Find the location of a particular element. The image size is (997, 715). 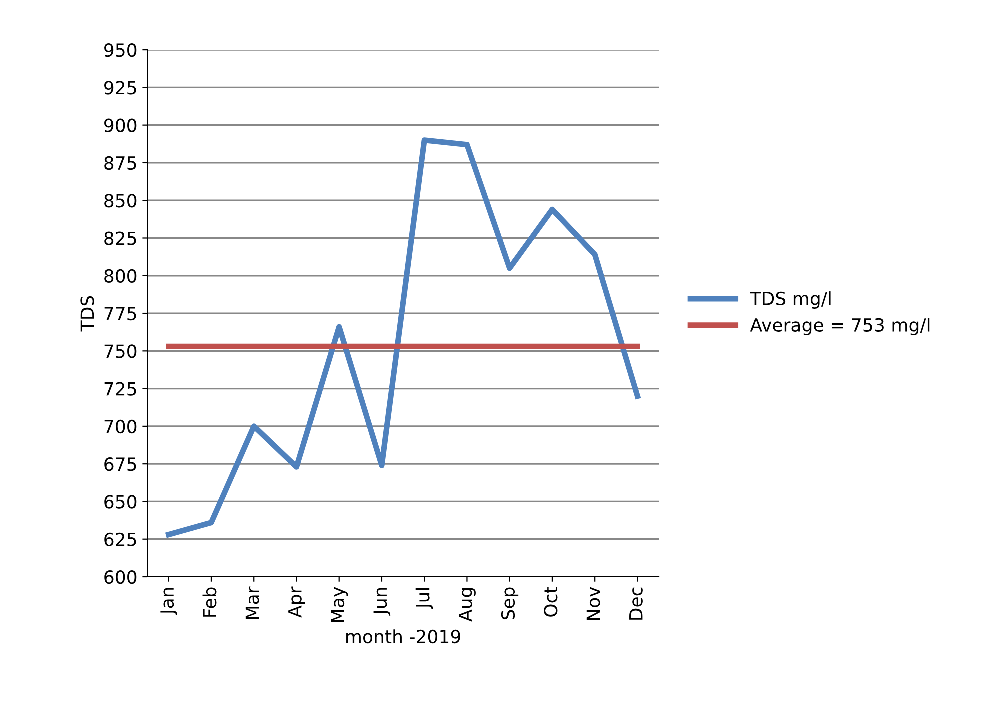

y-tick-label: 675 is located at coordinates (120, 465).